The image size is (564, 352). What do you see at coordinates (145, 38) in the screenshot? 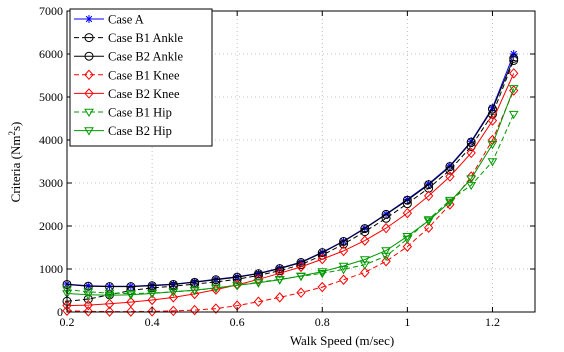
I see `legend-label: Case B1 Ankle` at bounding box center [145, 38].